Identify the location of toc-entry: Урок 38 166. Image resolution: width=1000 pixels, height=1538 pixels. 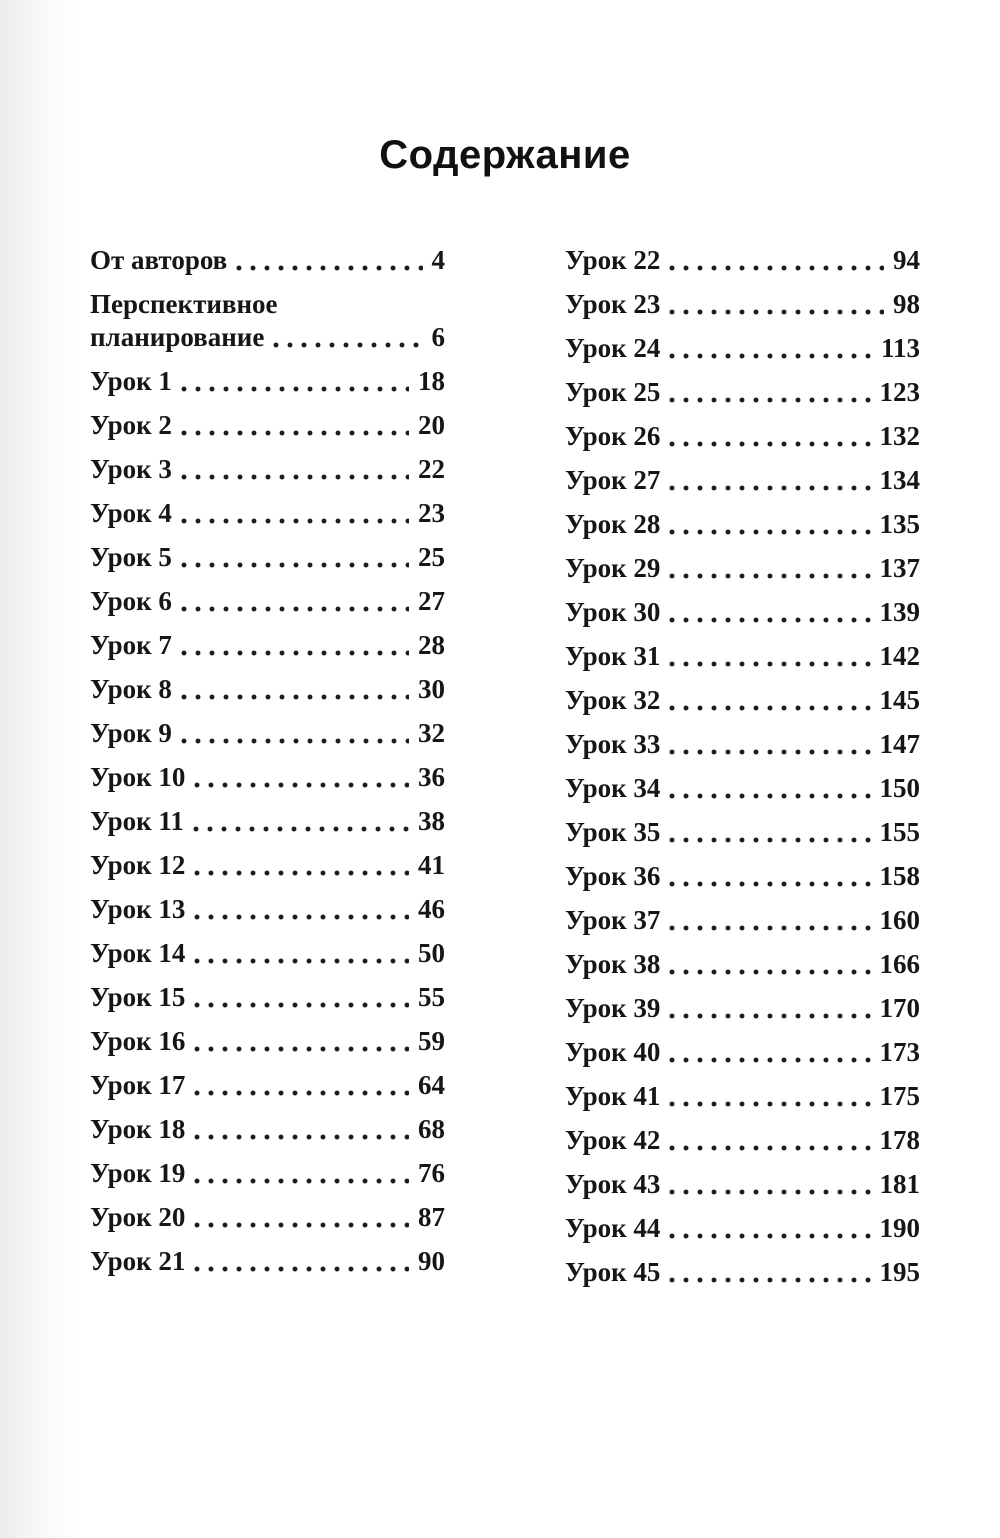
(742, 964).